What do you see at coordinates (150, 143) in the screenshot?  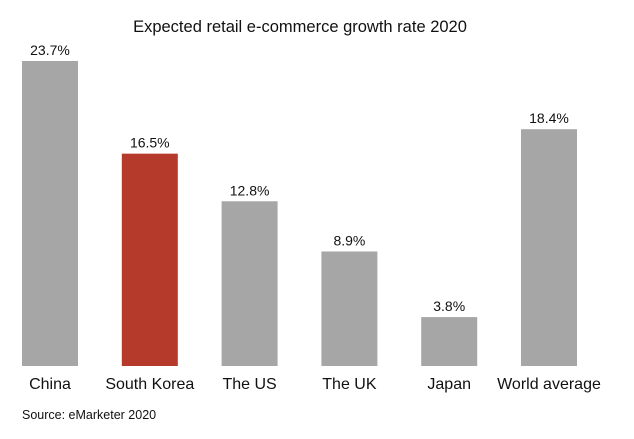 I see `data-label: 16.5%` at bounding box center [150, 143].